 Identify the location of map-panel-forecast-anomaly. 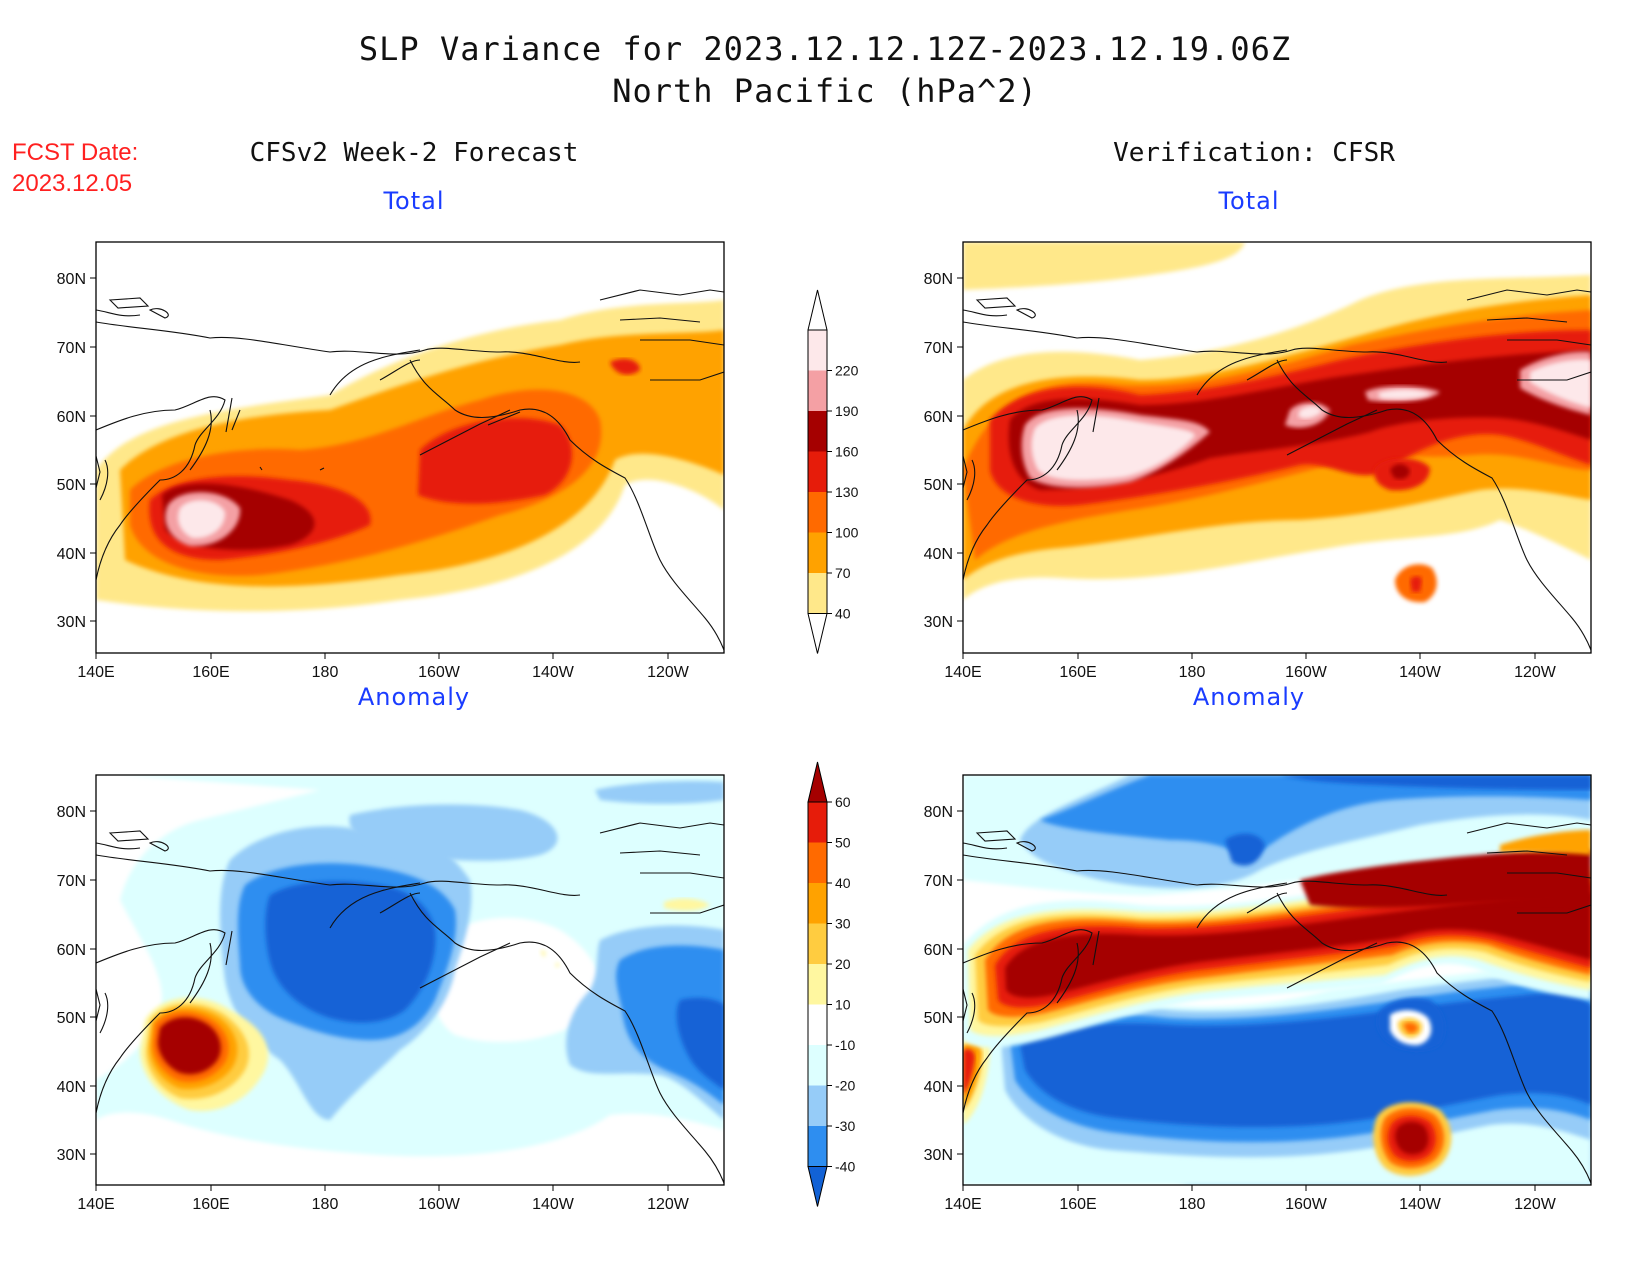
(410, 980).